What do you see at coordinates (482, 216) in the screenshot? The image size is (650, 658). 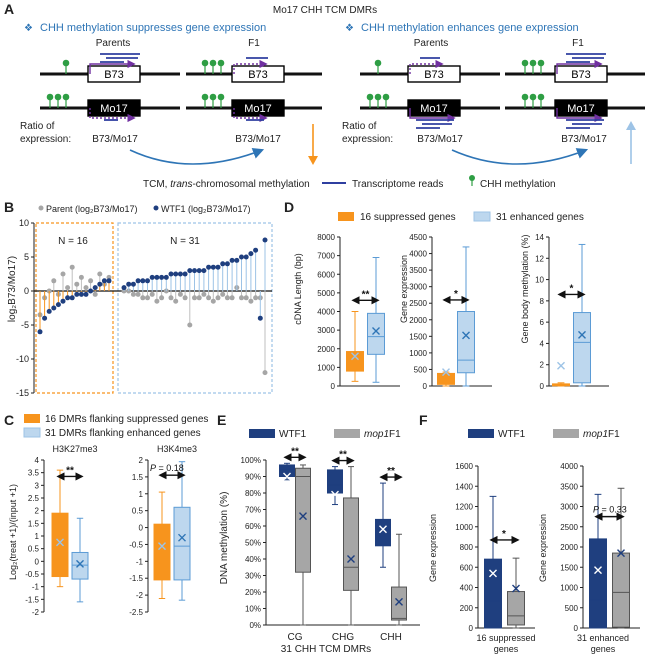 I see `legend-d-enhanced-swatch` at bounding box center [482, 216].